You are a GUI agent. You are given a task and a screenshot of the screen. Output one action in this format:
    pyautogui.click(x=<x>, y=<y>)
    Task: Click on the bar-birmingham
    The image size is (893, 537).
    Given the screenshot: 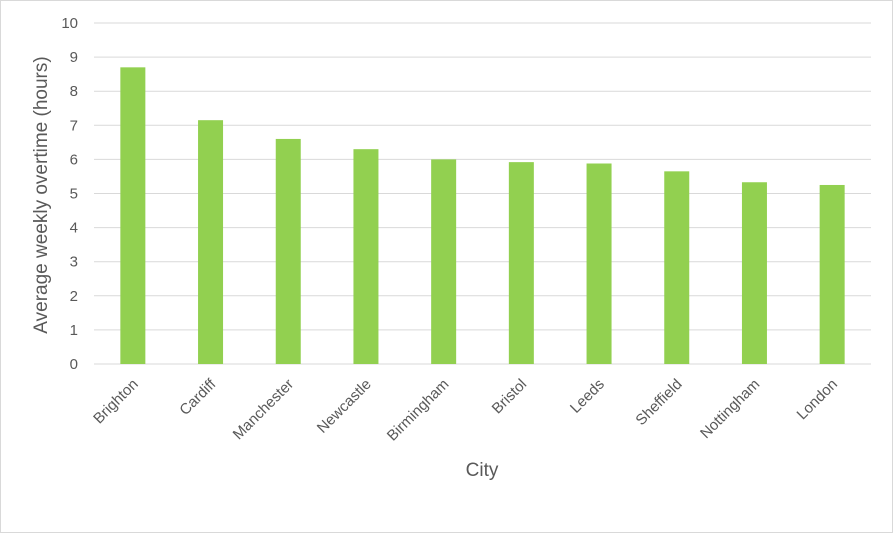 What is the action you would take?
    pyautogui.click(x=444, y=261)
    